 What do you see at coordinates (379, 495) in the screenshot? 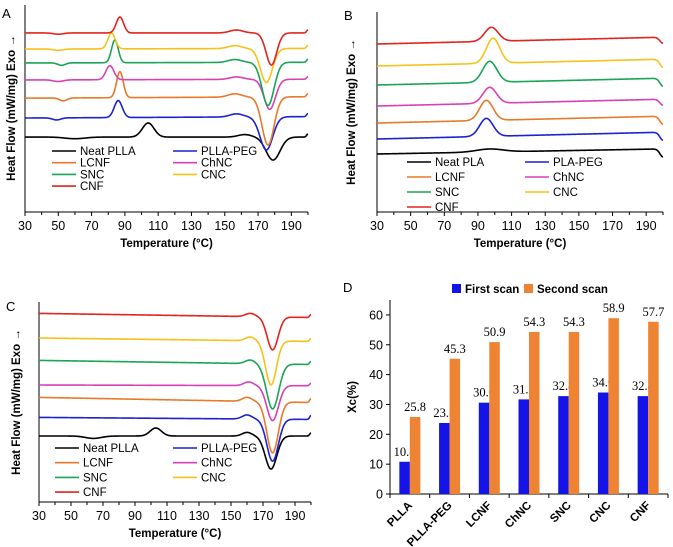
I see `y-tick-label: 0` at bounding box center [379, 495].